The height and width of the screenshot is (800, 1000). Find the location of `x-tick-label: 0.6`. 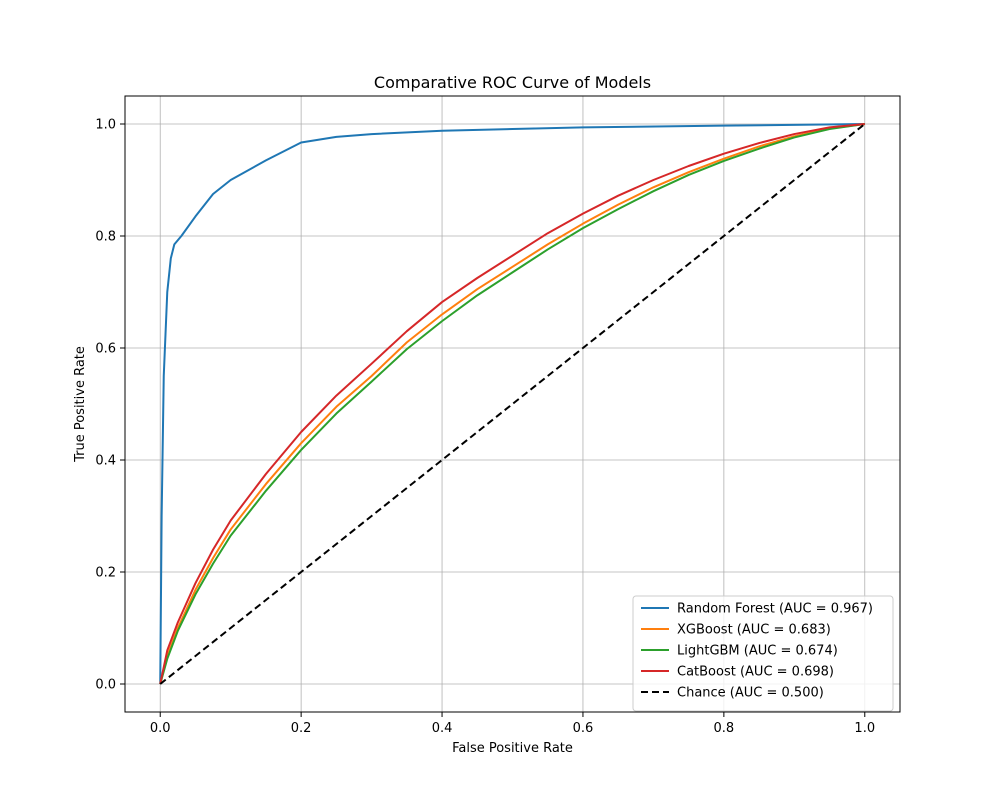

x-tick-label: 0.6 is located at coordinates (583, 728).